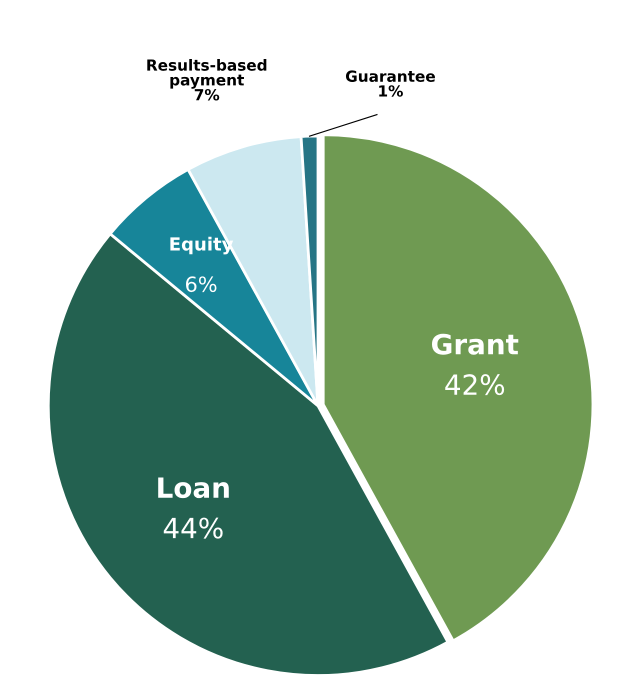 The image size is (636, 689). I want to click on slice-label: Guarantee, so click(390, 76).